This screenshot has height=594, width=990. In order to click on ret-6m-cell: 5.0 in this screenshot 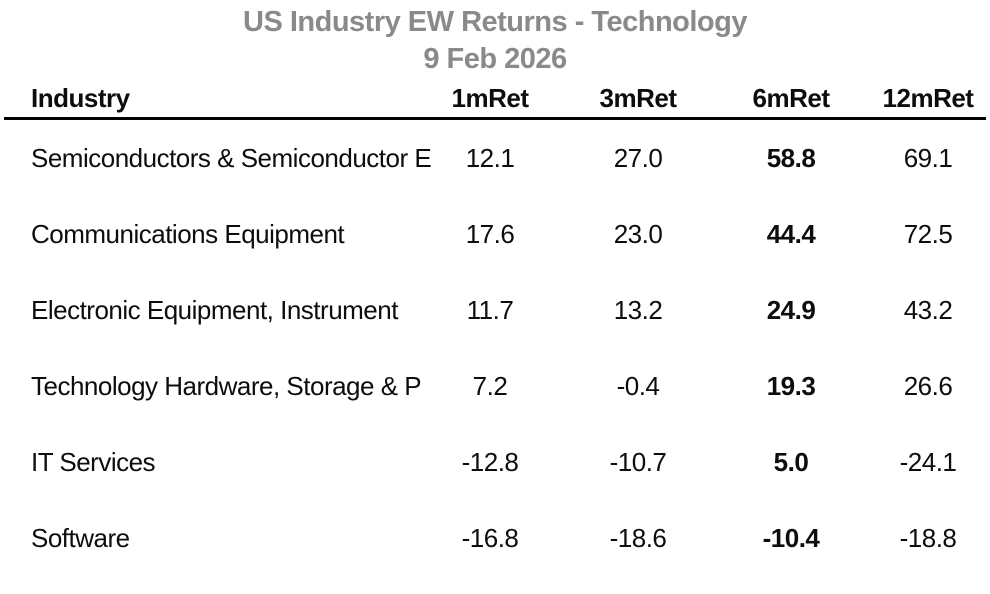, I will do `click(791, 461)`.